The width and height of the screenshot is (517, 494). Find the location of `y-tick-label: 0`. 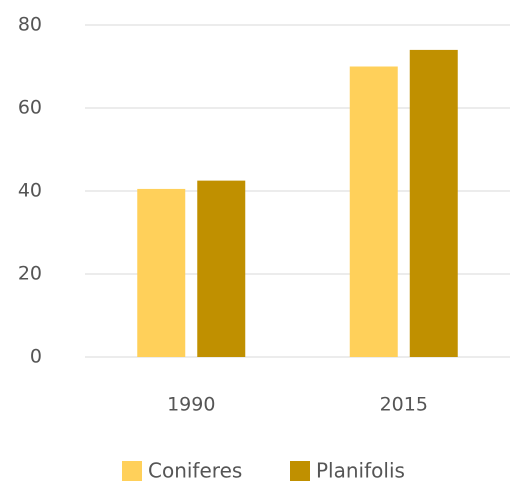

y-tick-label: 0 is located at coordinates (36, 357).